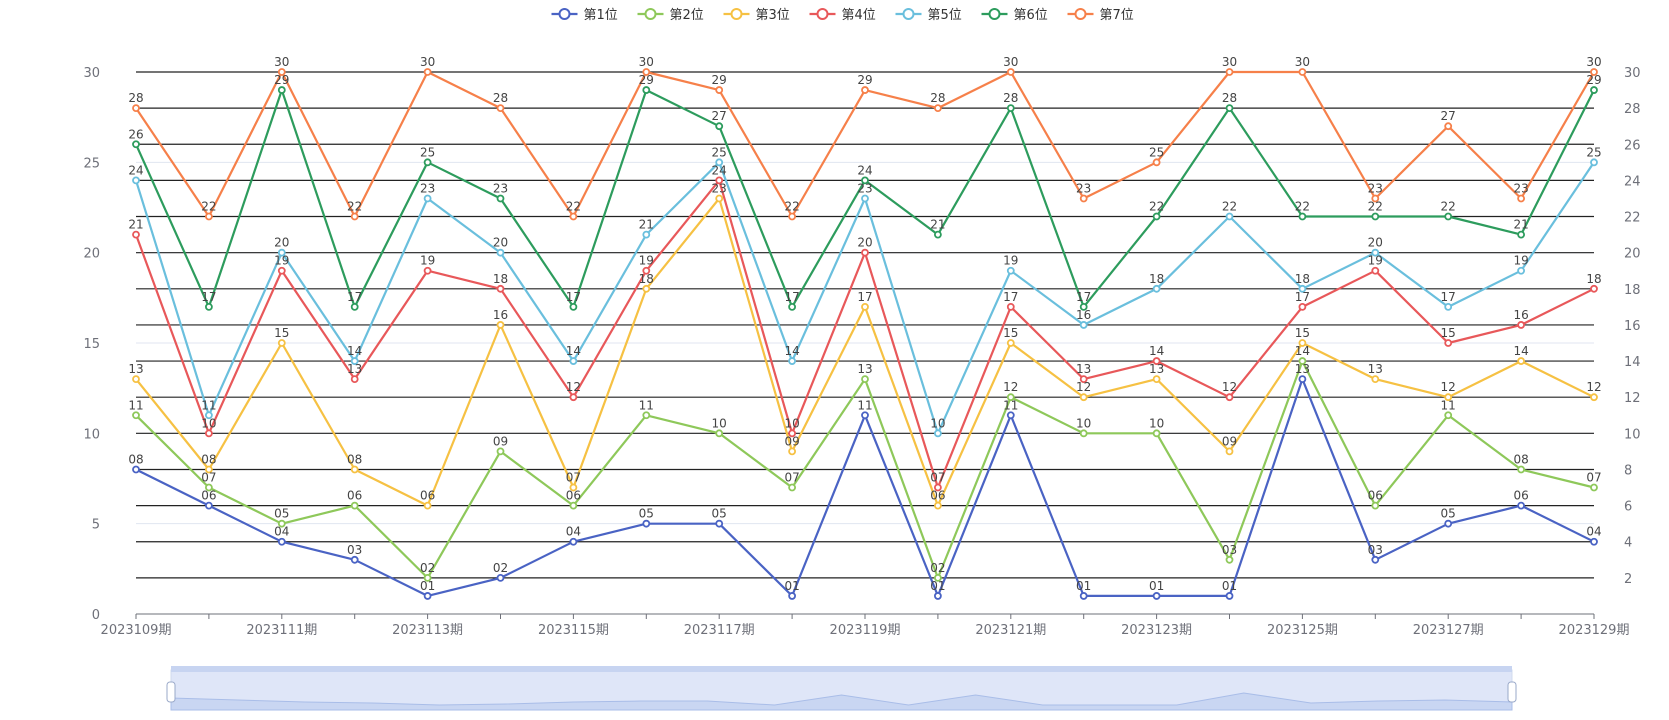  Describe the element at coordinates (945, 15) in the screenshot. I see `legend-label: 第5位` at that location.